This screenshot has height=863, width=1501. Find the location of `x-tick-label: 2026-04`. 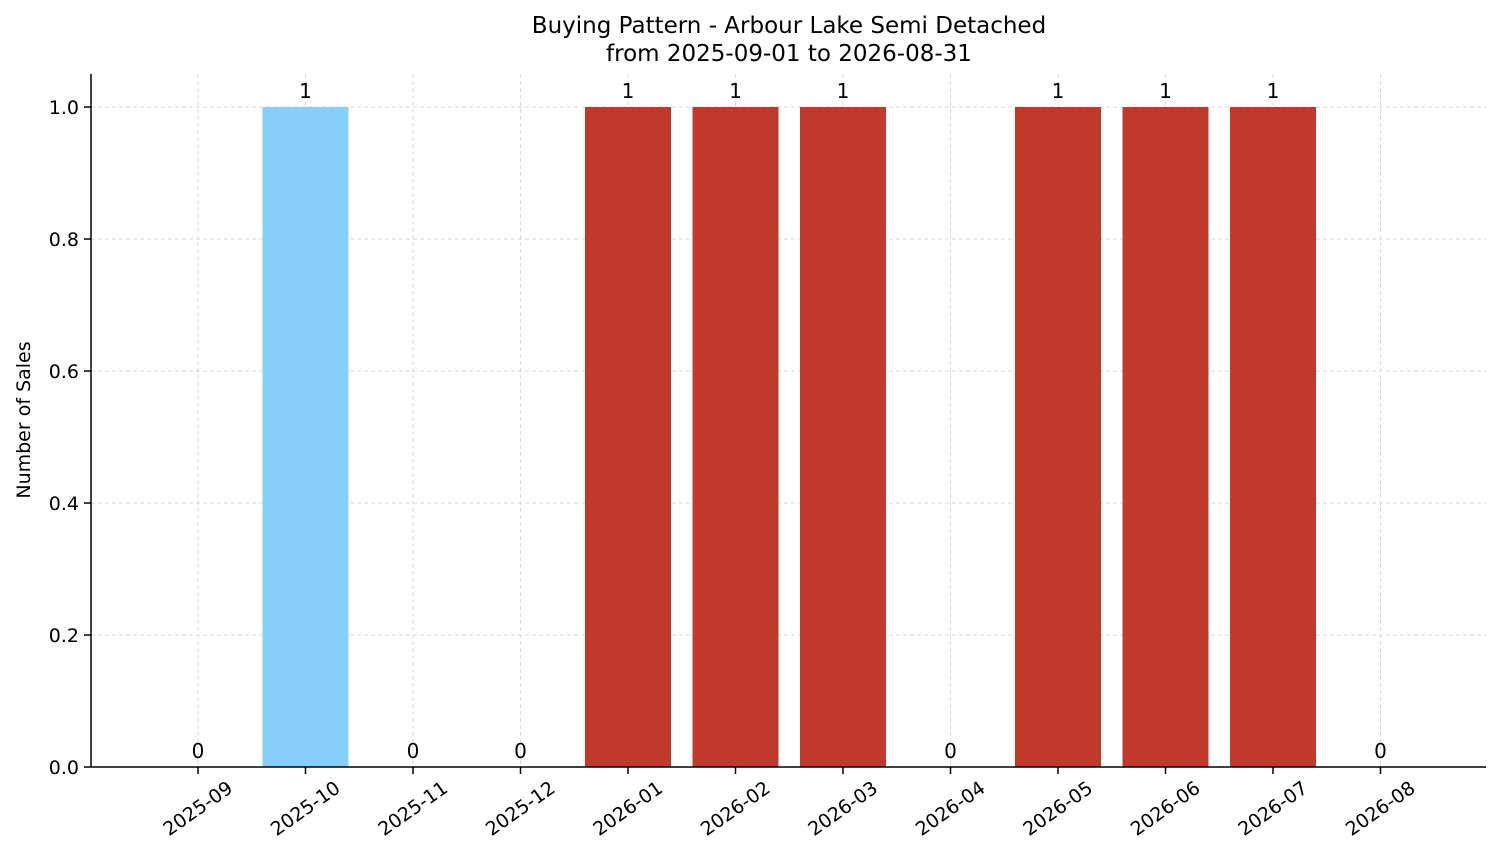

x-tick-label: 2026-04 is located at coordinates (951, 809).